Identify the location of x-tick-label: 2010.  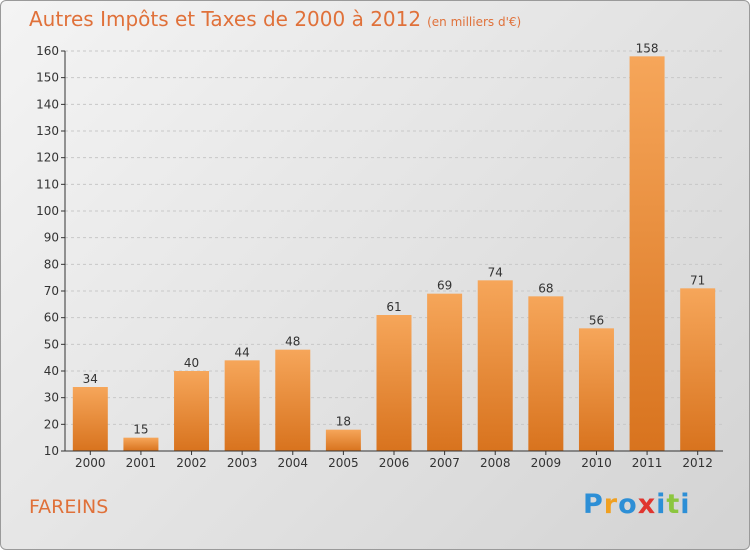
(596, 463).